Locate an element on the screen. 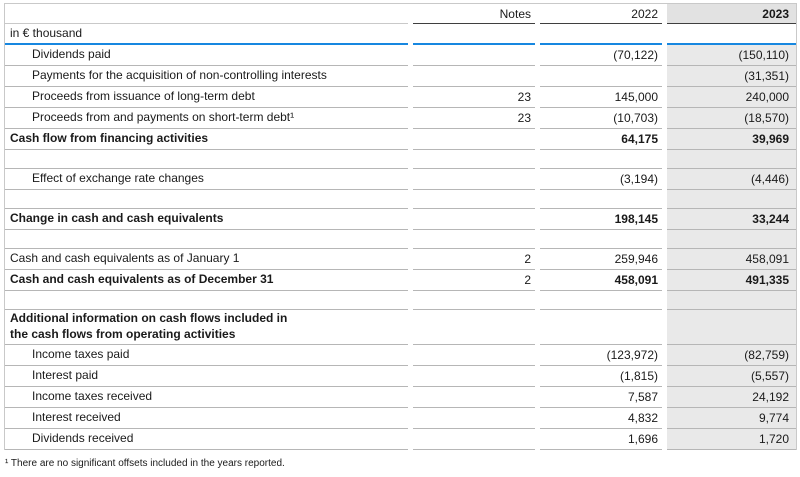 This screenshot has width=800, height=477. row-label: Proceeds from issuance of long-term debt is located at coordinates (206, 97).